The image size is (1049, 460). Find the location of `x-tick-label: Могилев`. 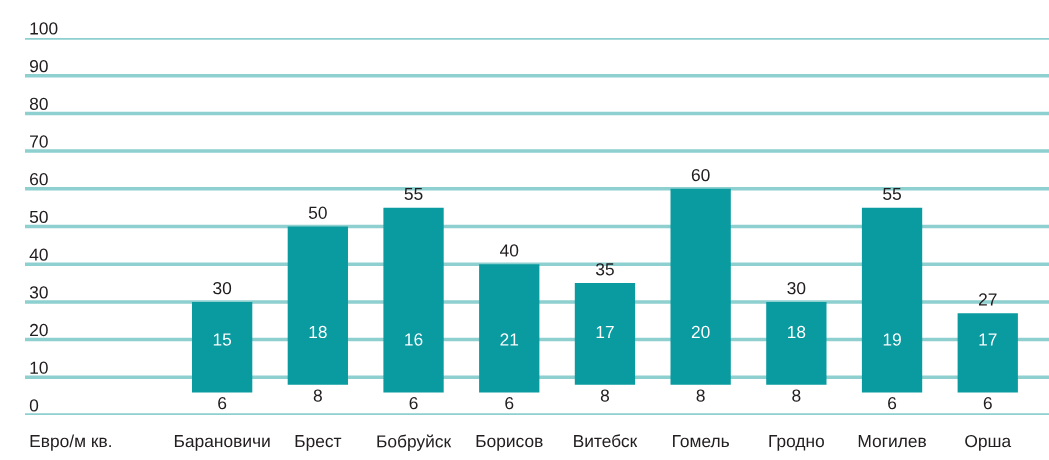

x-tick-label: Могилев is located at coordinates (892, 441).